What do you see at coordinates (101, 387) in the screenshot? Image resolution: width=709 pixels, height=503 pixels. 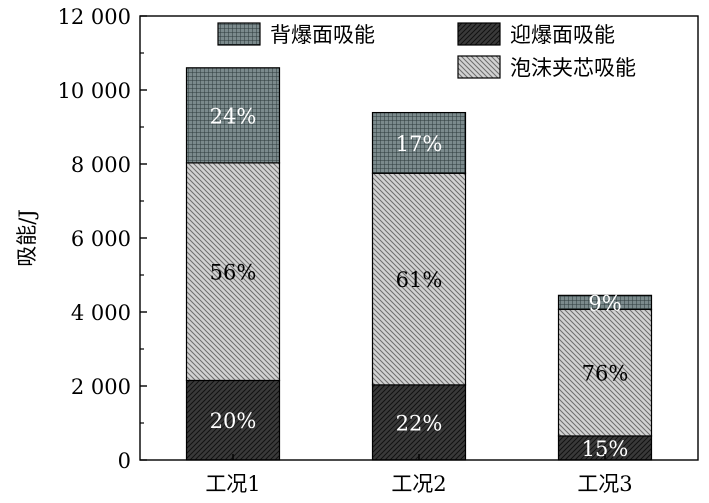 I see `y-tick-label-2: 2 000` at bounding box center [101, 387].